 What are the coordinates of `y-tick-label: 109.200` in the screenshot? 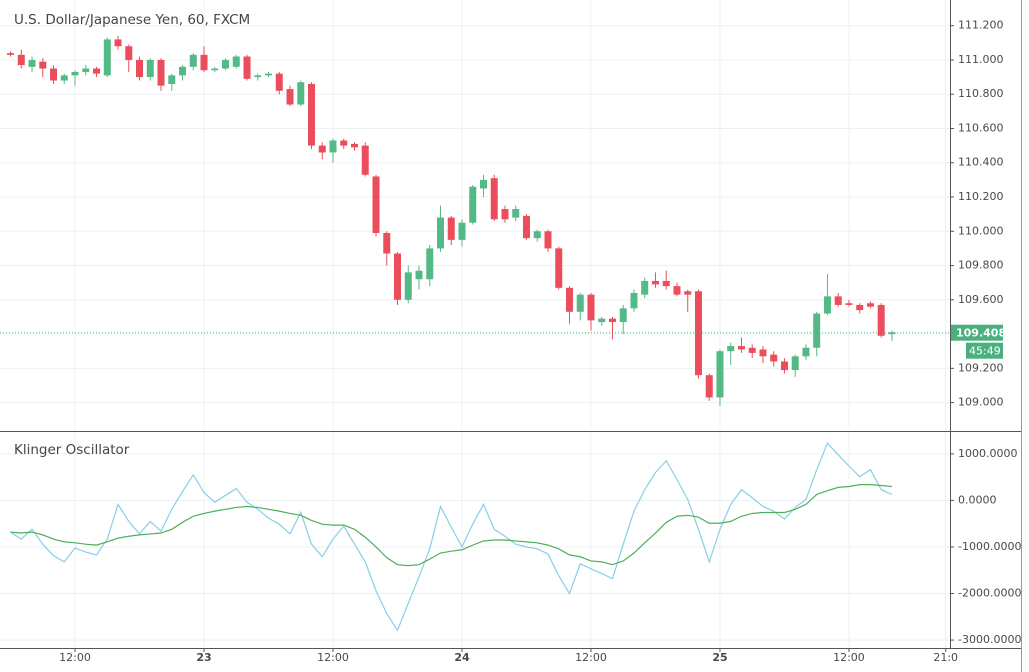 It's located at (981, 367).